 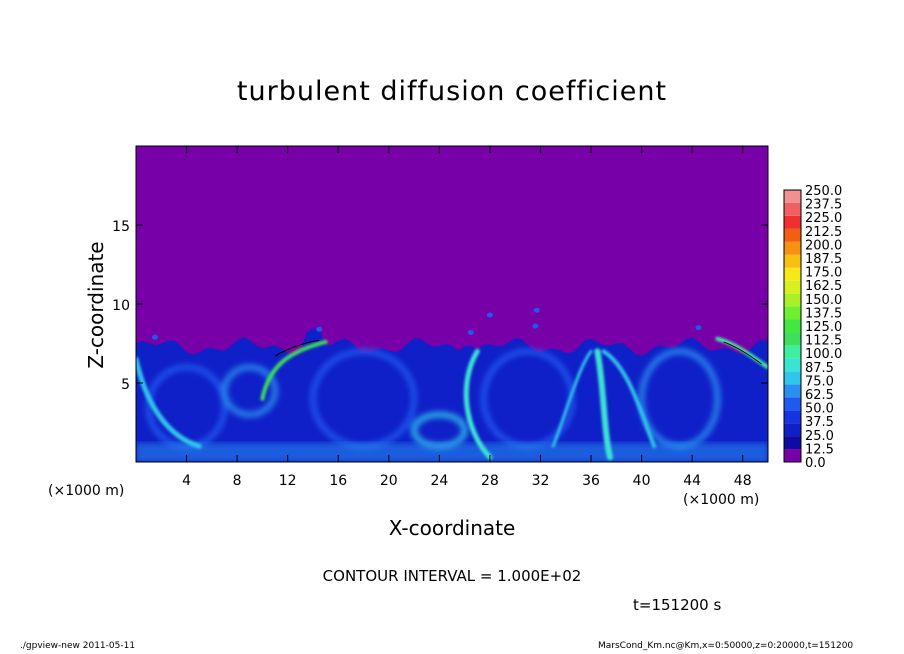 I want to click on colorbar-label: 125.0, so click(x=823, y=327).